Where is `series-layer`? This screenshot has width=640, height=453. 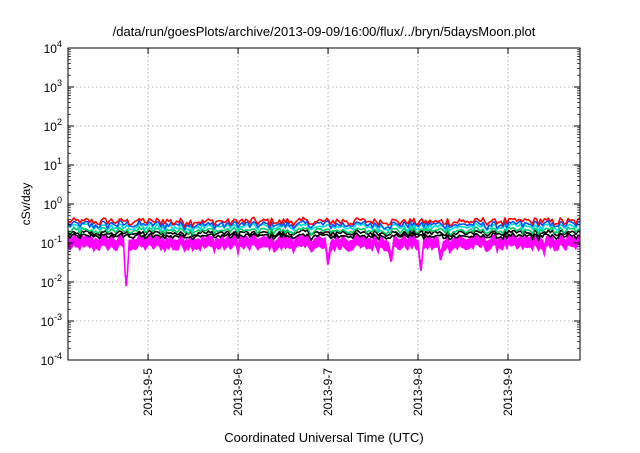
series-layer is located at coordinates (324, 251).